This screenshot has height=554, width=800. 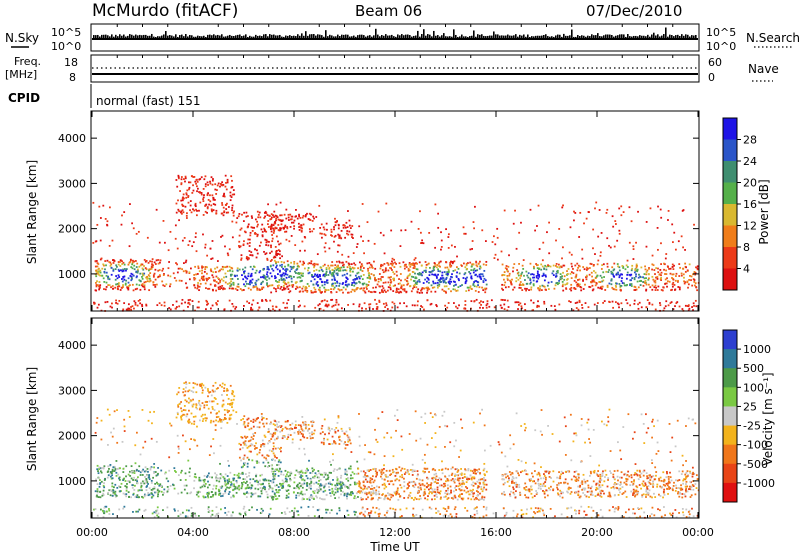 I want to click on nave-tick-top: 60, so click(x=715, y=62).